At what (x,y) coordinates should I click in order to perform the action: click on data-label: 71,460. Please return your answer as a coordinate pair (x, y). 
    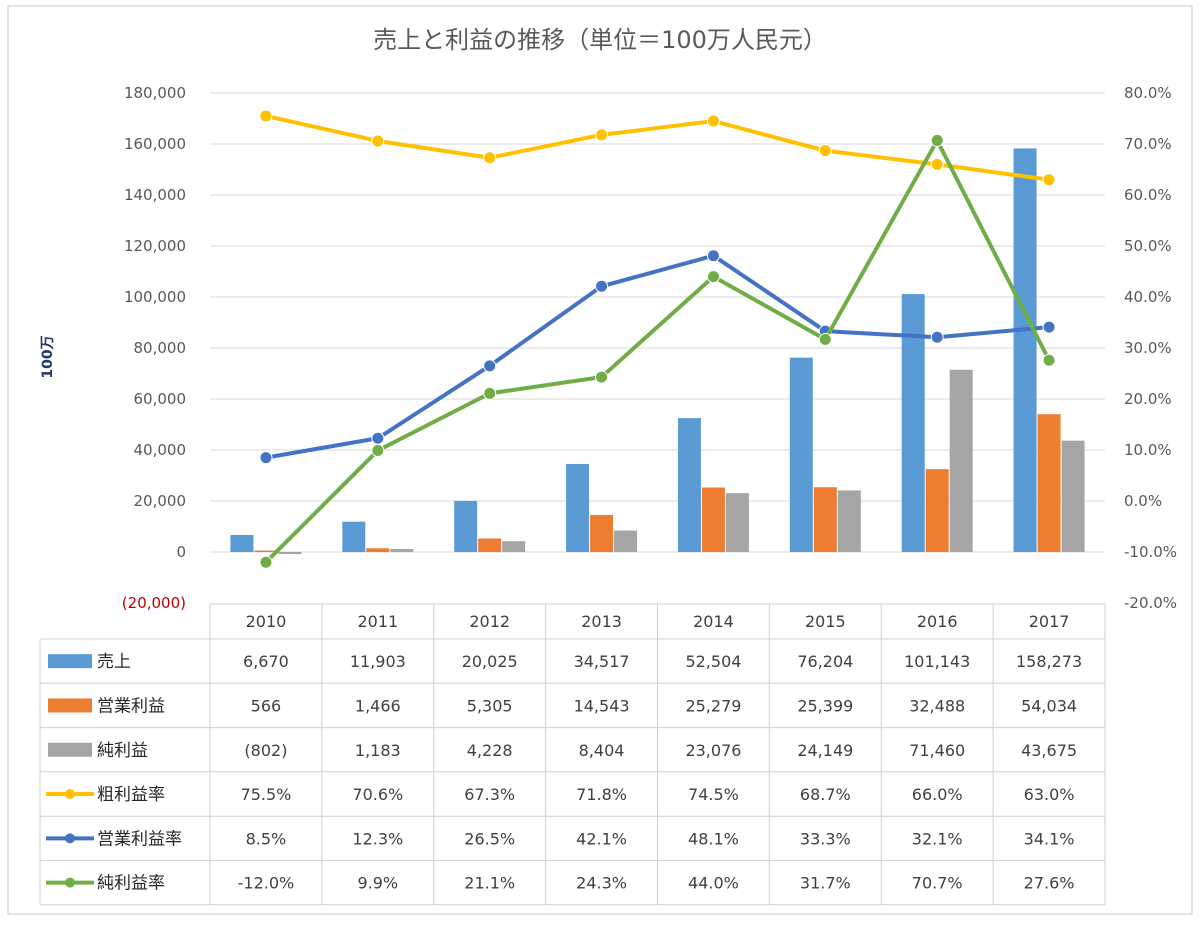
    Looking at the image, I should click on (937, 750).